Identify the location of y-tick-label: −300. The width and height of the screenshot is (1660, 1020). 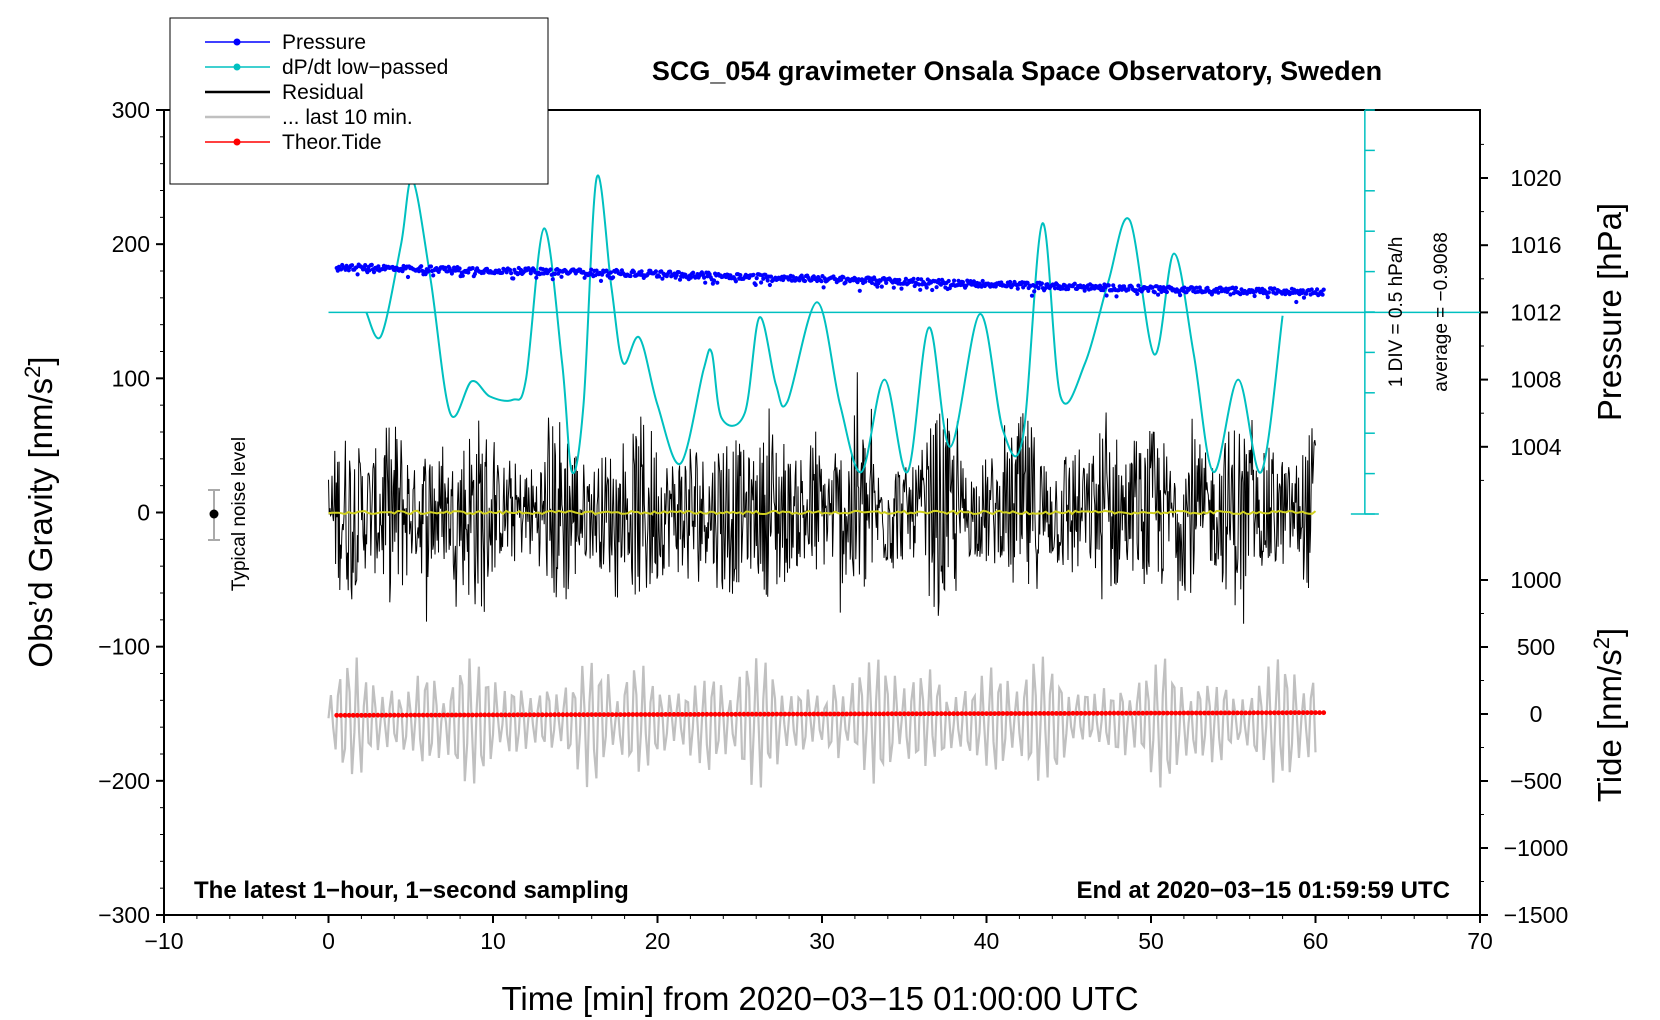
(124, 915).